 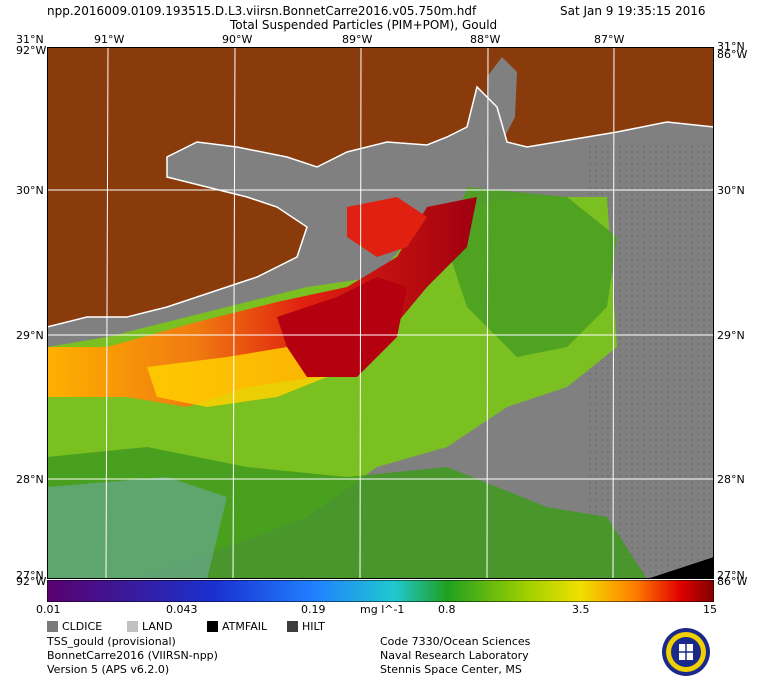 I want to click on colorbar, so click(x=380, y=591).